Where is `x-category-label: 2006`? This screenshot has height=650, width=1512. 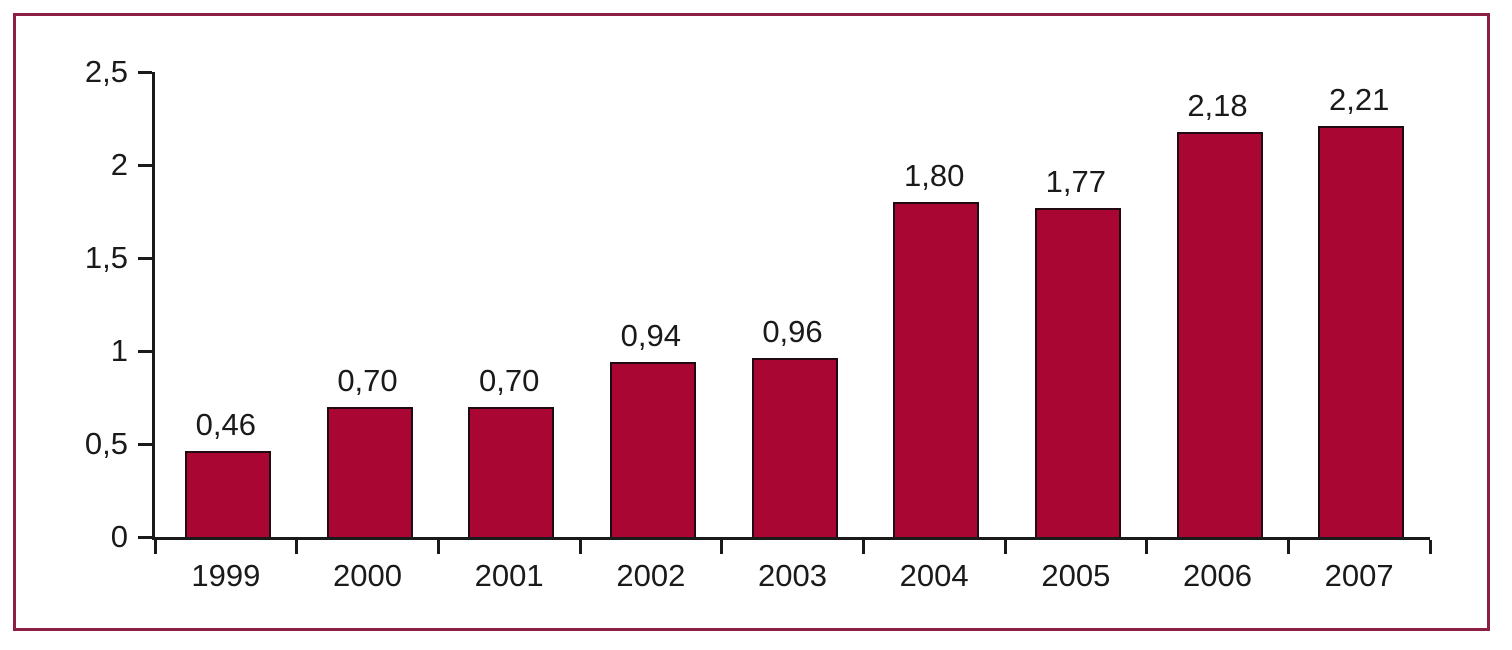
x-category-label: 2006 is located at coordinates (1217, 575).